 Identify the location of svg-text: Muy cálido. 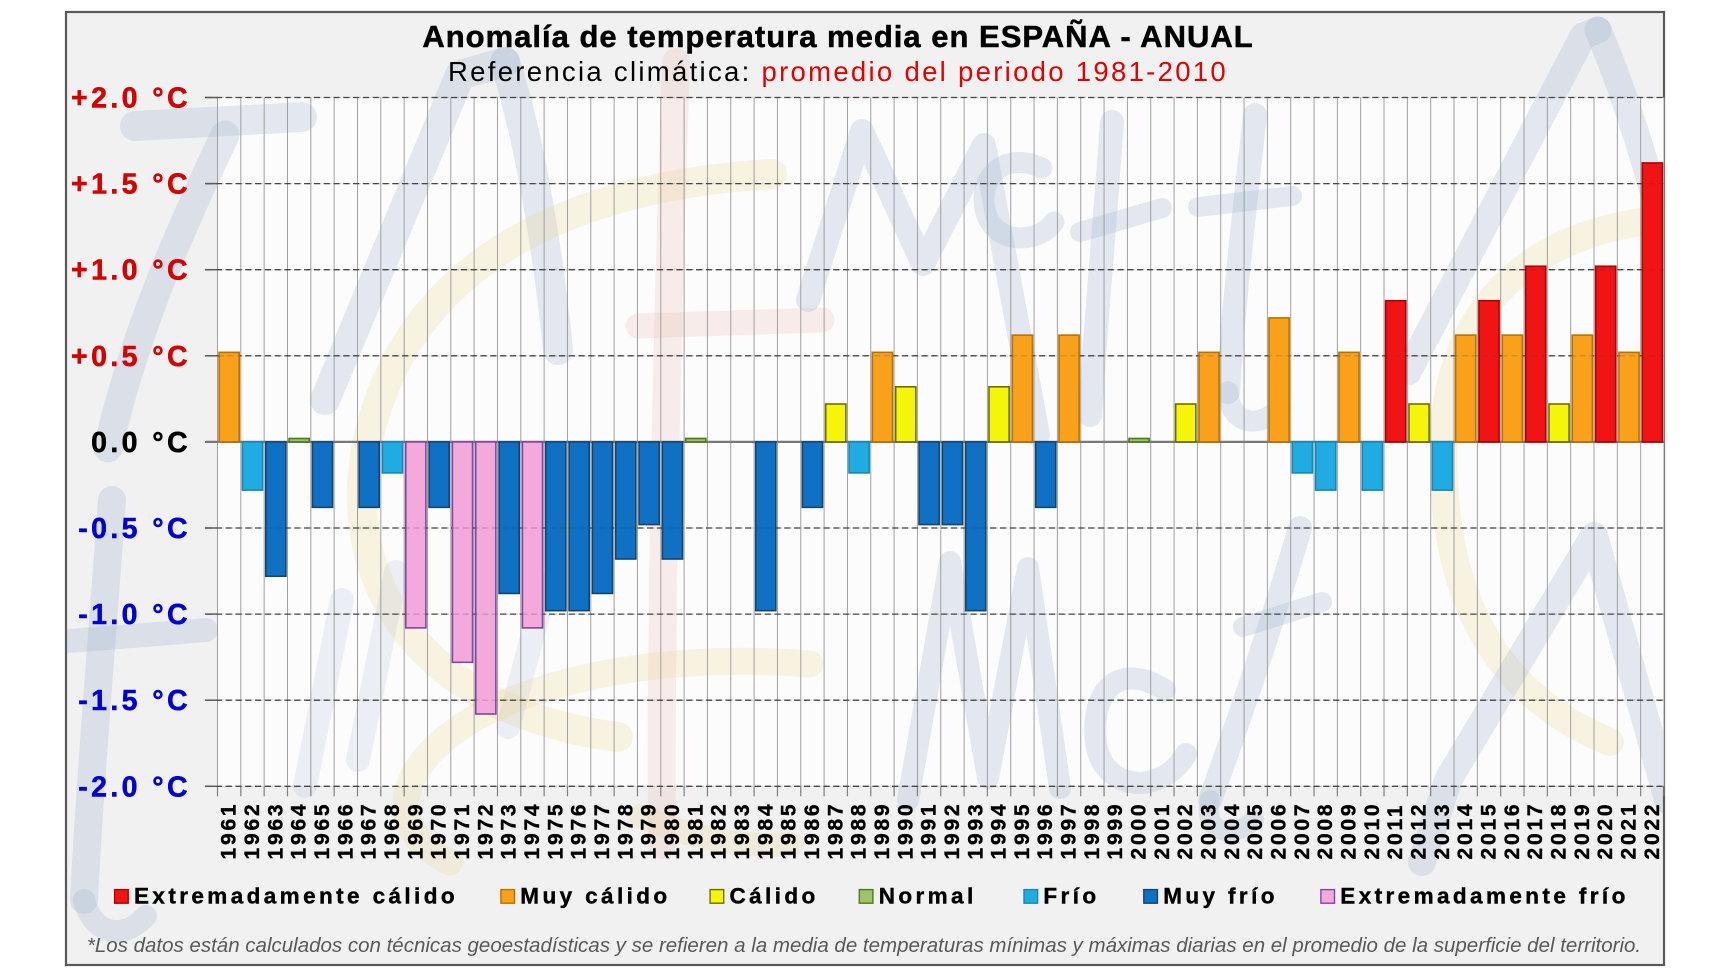
(595, 896).